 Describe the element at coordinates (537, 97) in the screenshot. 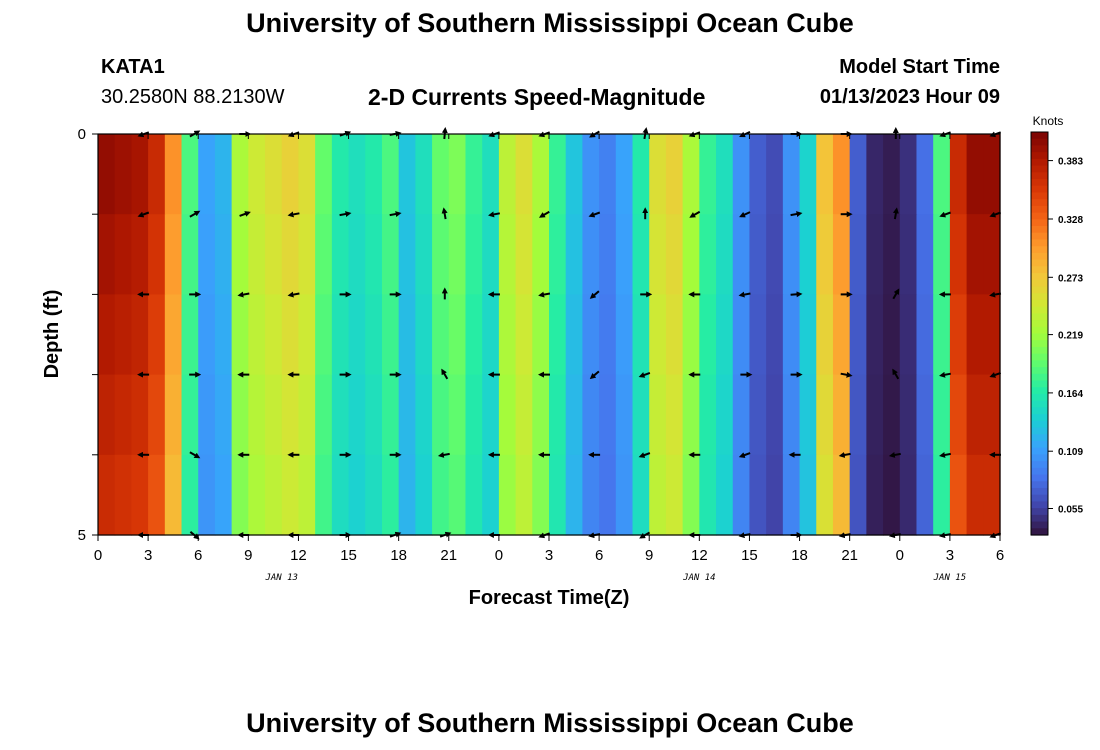

I see `chart-title: 2-D Currents Speed-Magnitude` at that location.